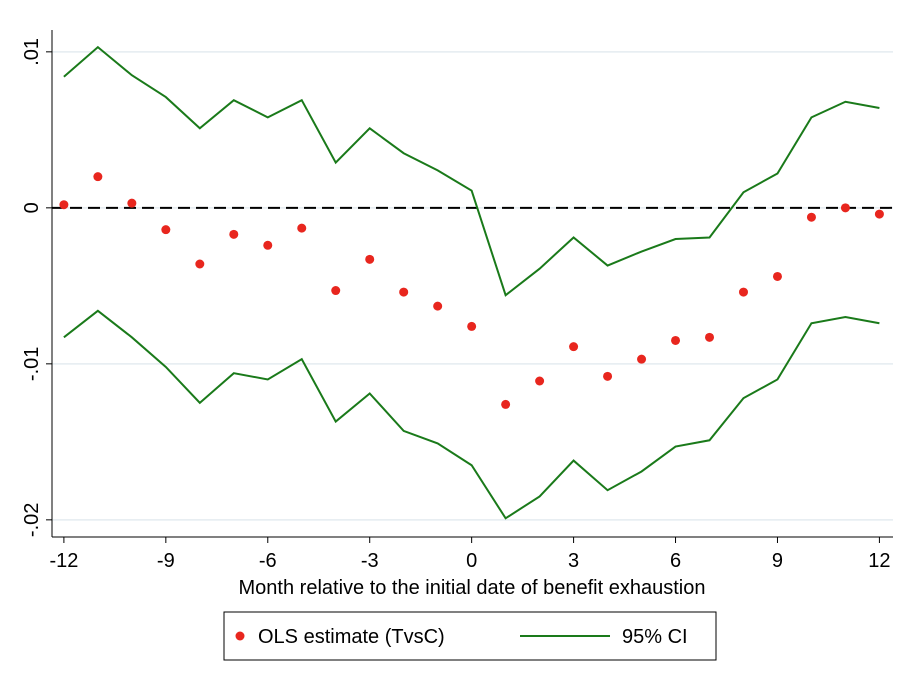  Describe the element at coordinates (63, 561) in the screenshot. I see `x-tick-label: -12` at that location.